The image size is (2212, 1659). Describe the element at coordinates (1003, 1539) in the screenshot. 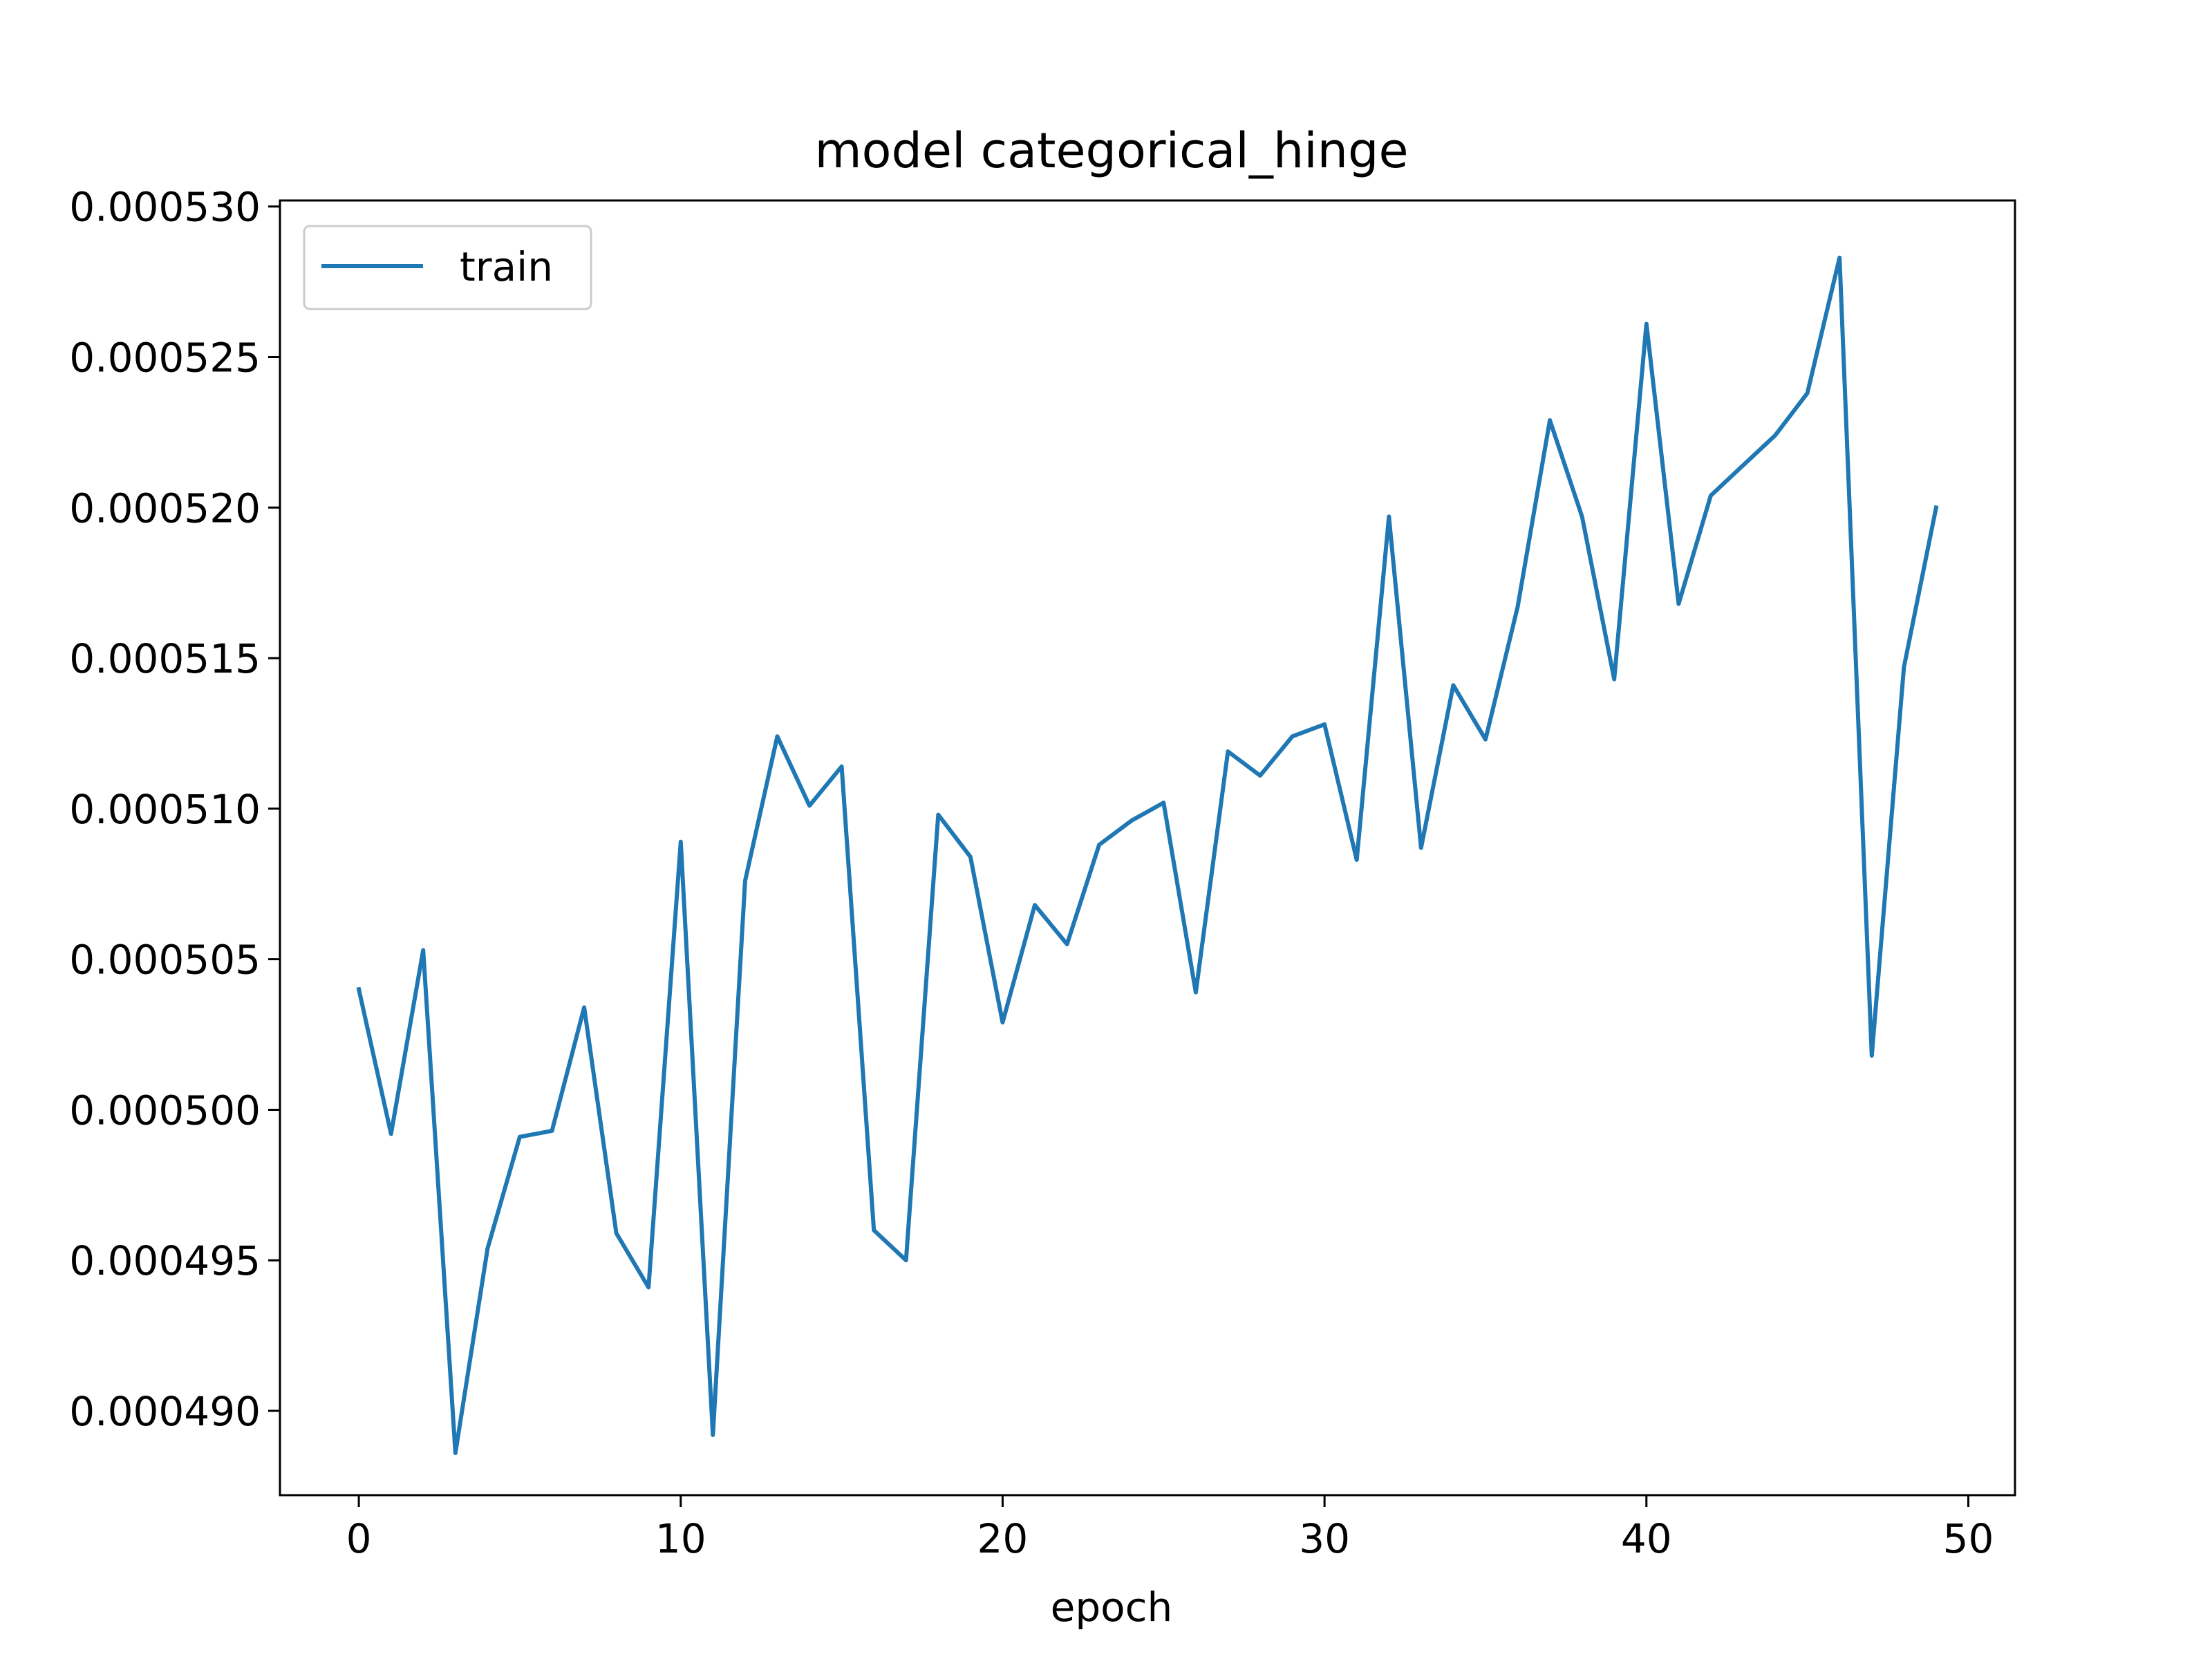

I see `x-tick-label: 20` at that location.